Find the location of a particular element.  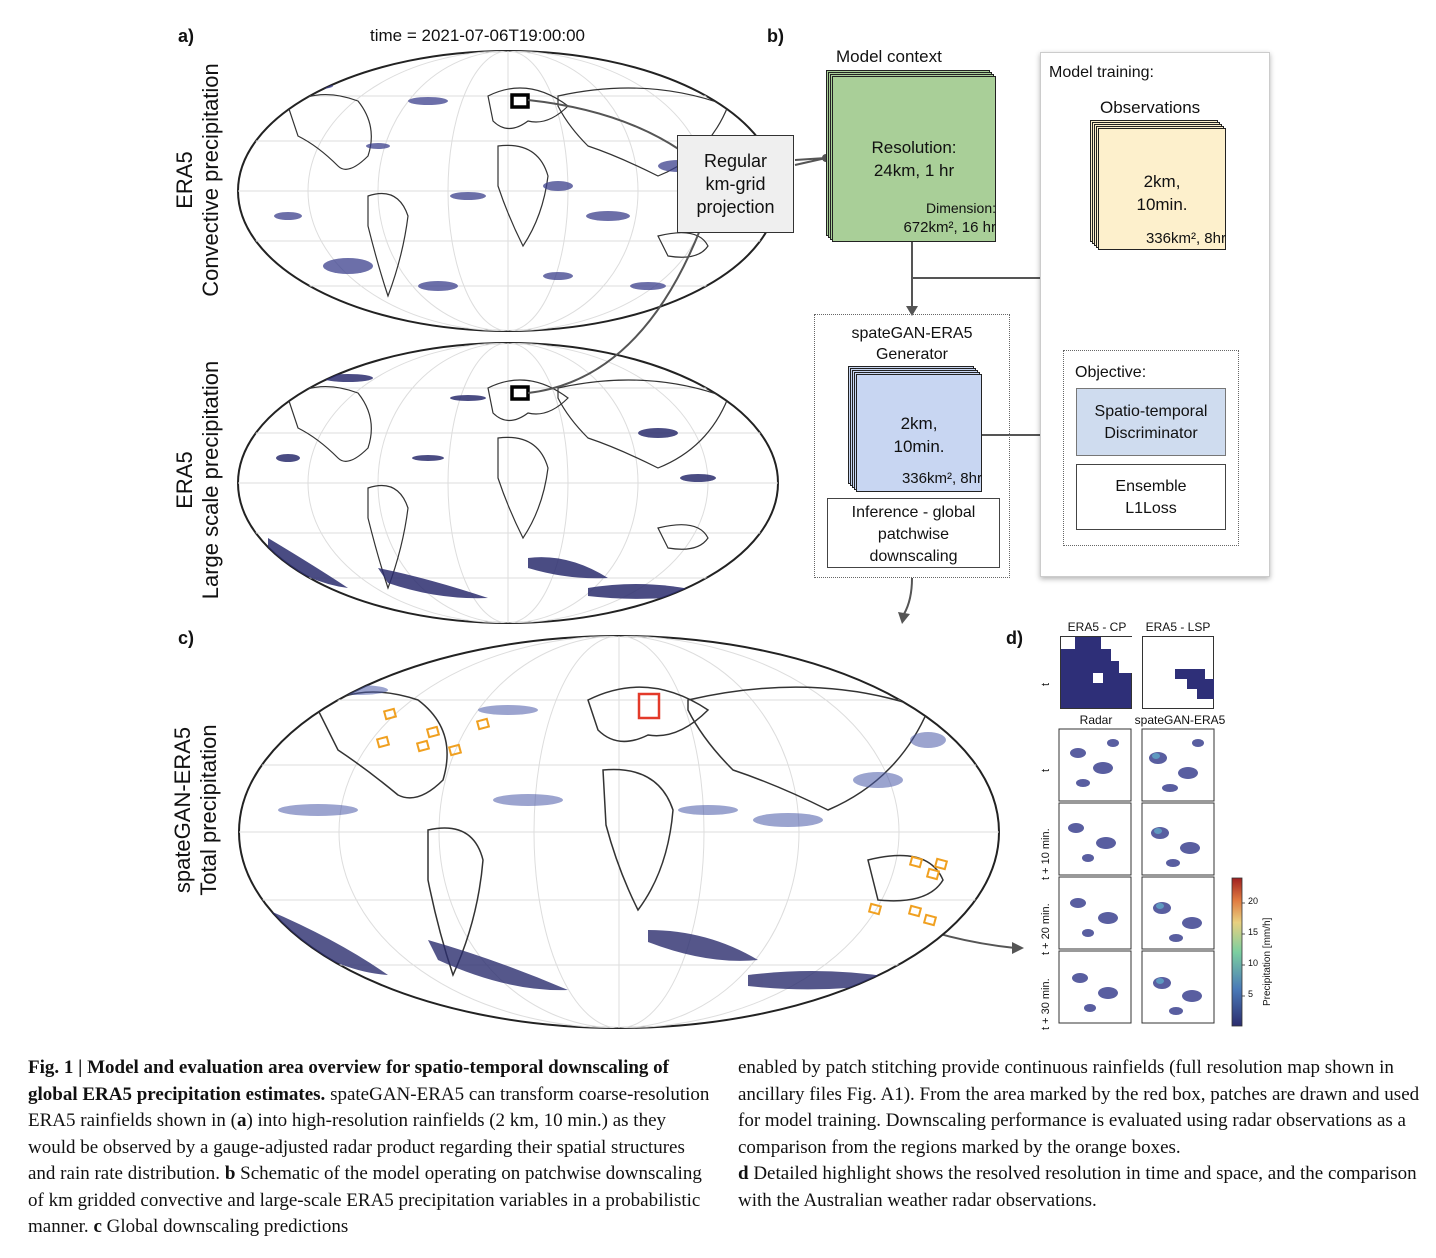

observations-stack: 2km, 10min. 336km², 8hr is located at coordinates (1158, 185).